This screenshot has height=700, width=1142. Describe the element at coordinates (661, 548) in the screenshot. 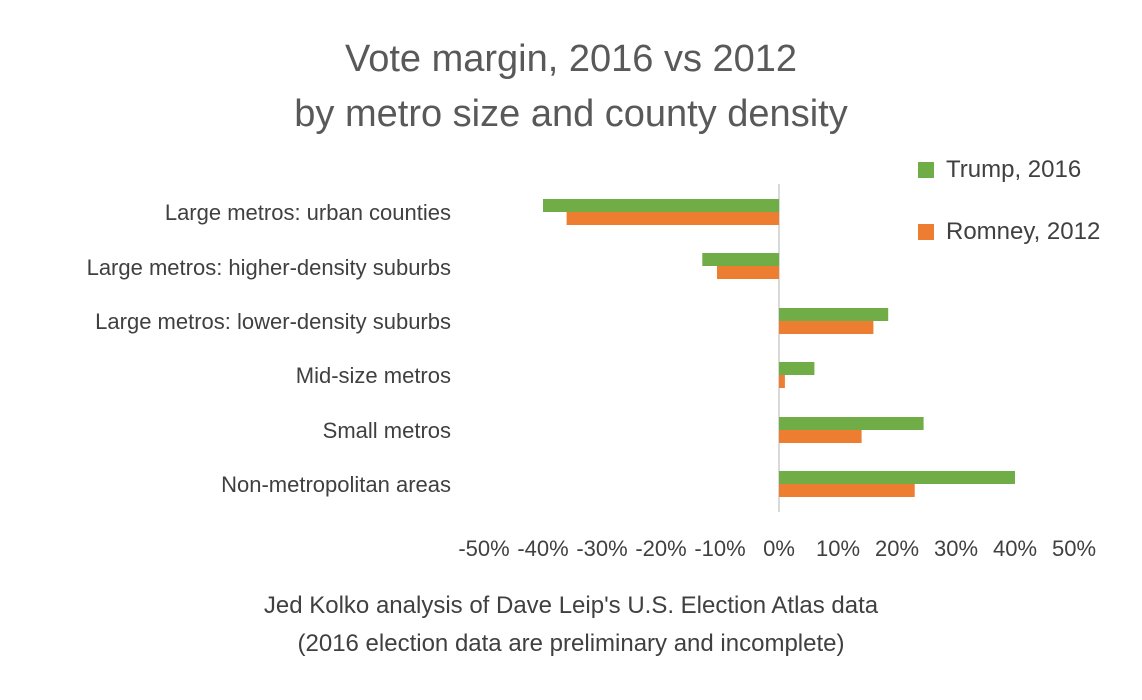

I see `x-tick-label: -20%` at that location.